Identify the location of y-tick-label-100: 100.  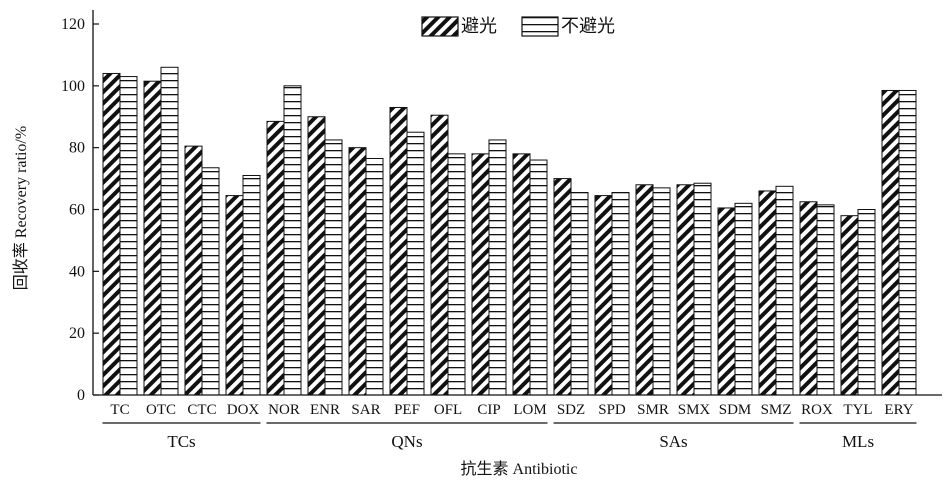
(73, 86).